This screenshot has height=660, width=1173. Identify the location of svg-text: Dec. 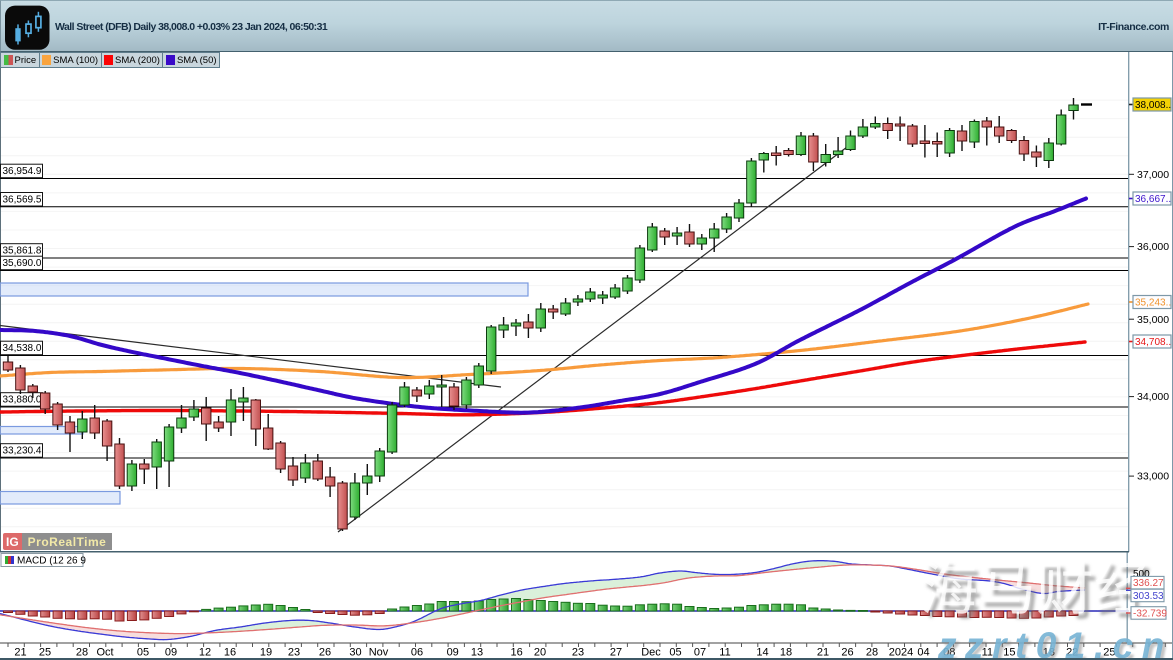
(651, 653).